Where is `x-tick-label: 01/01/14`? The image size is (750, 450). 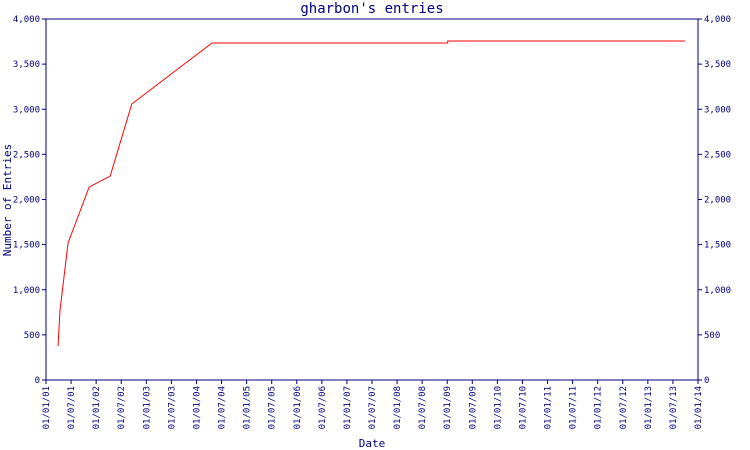 x-tick-label: 01/01/14 is located at coordinates (699, 407).